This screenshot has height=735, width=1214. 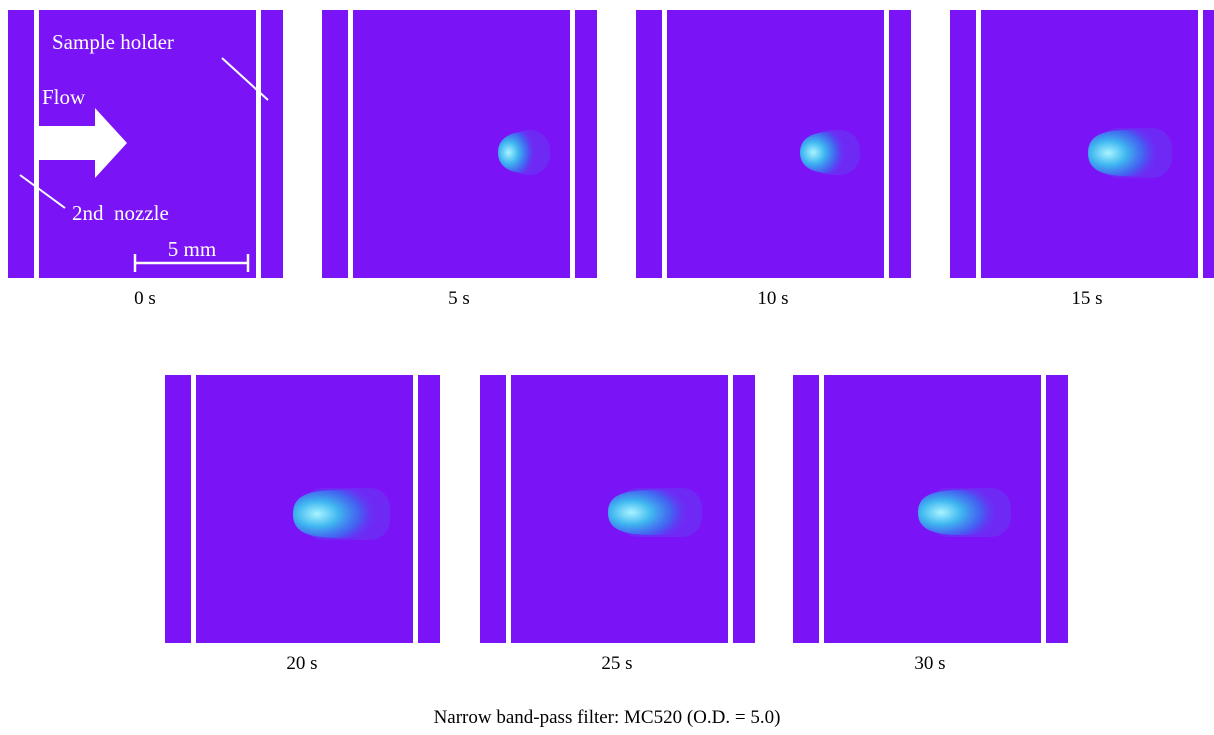 What do you see at coordinates (144, 151) in the screenshot?
I see `annotations: Sample holder Flow 2nd nozzle 5 mm` at bounding box center [144, 151].